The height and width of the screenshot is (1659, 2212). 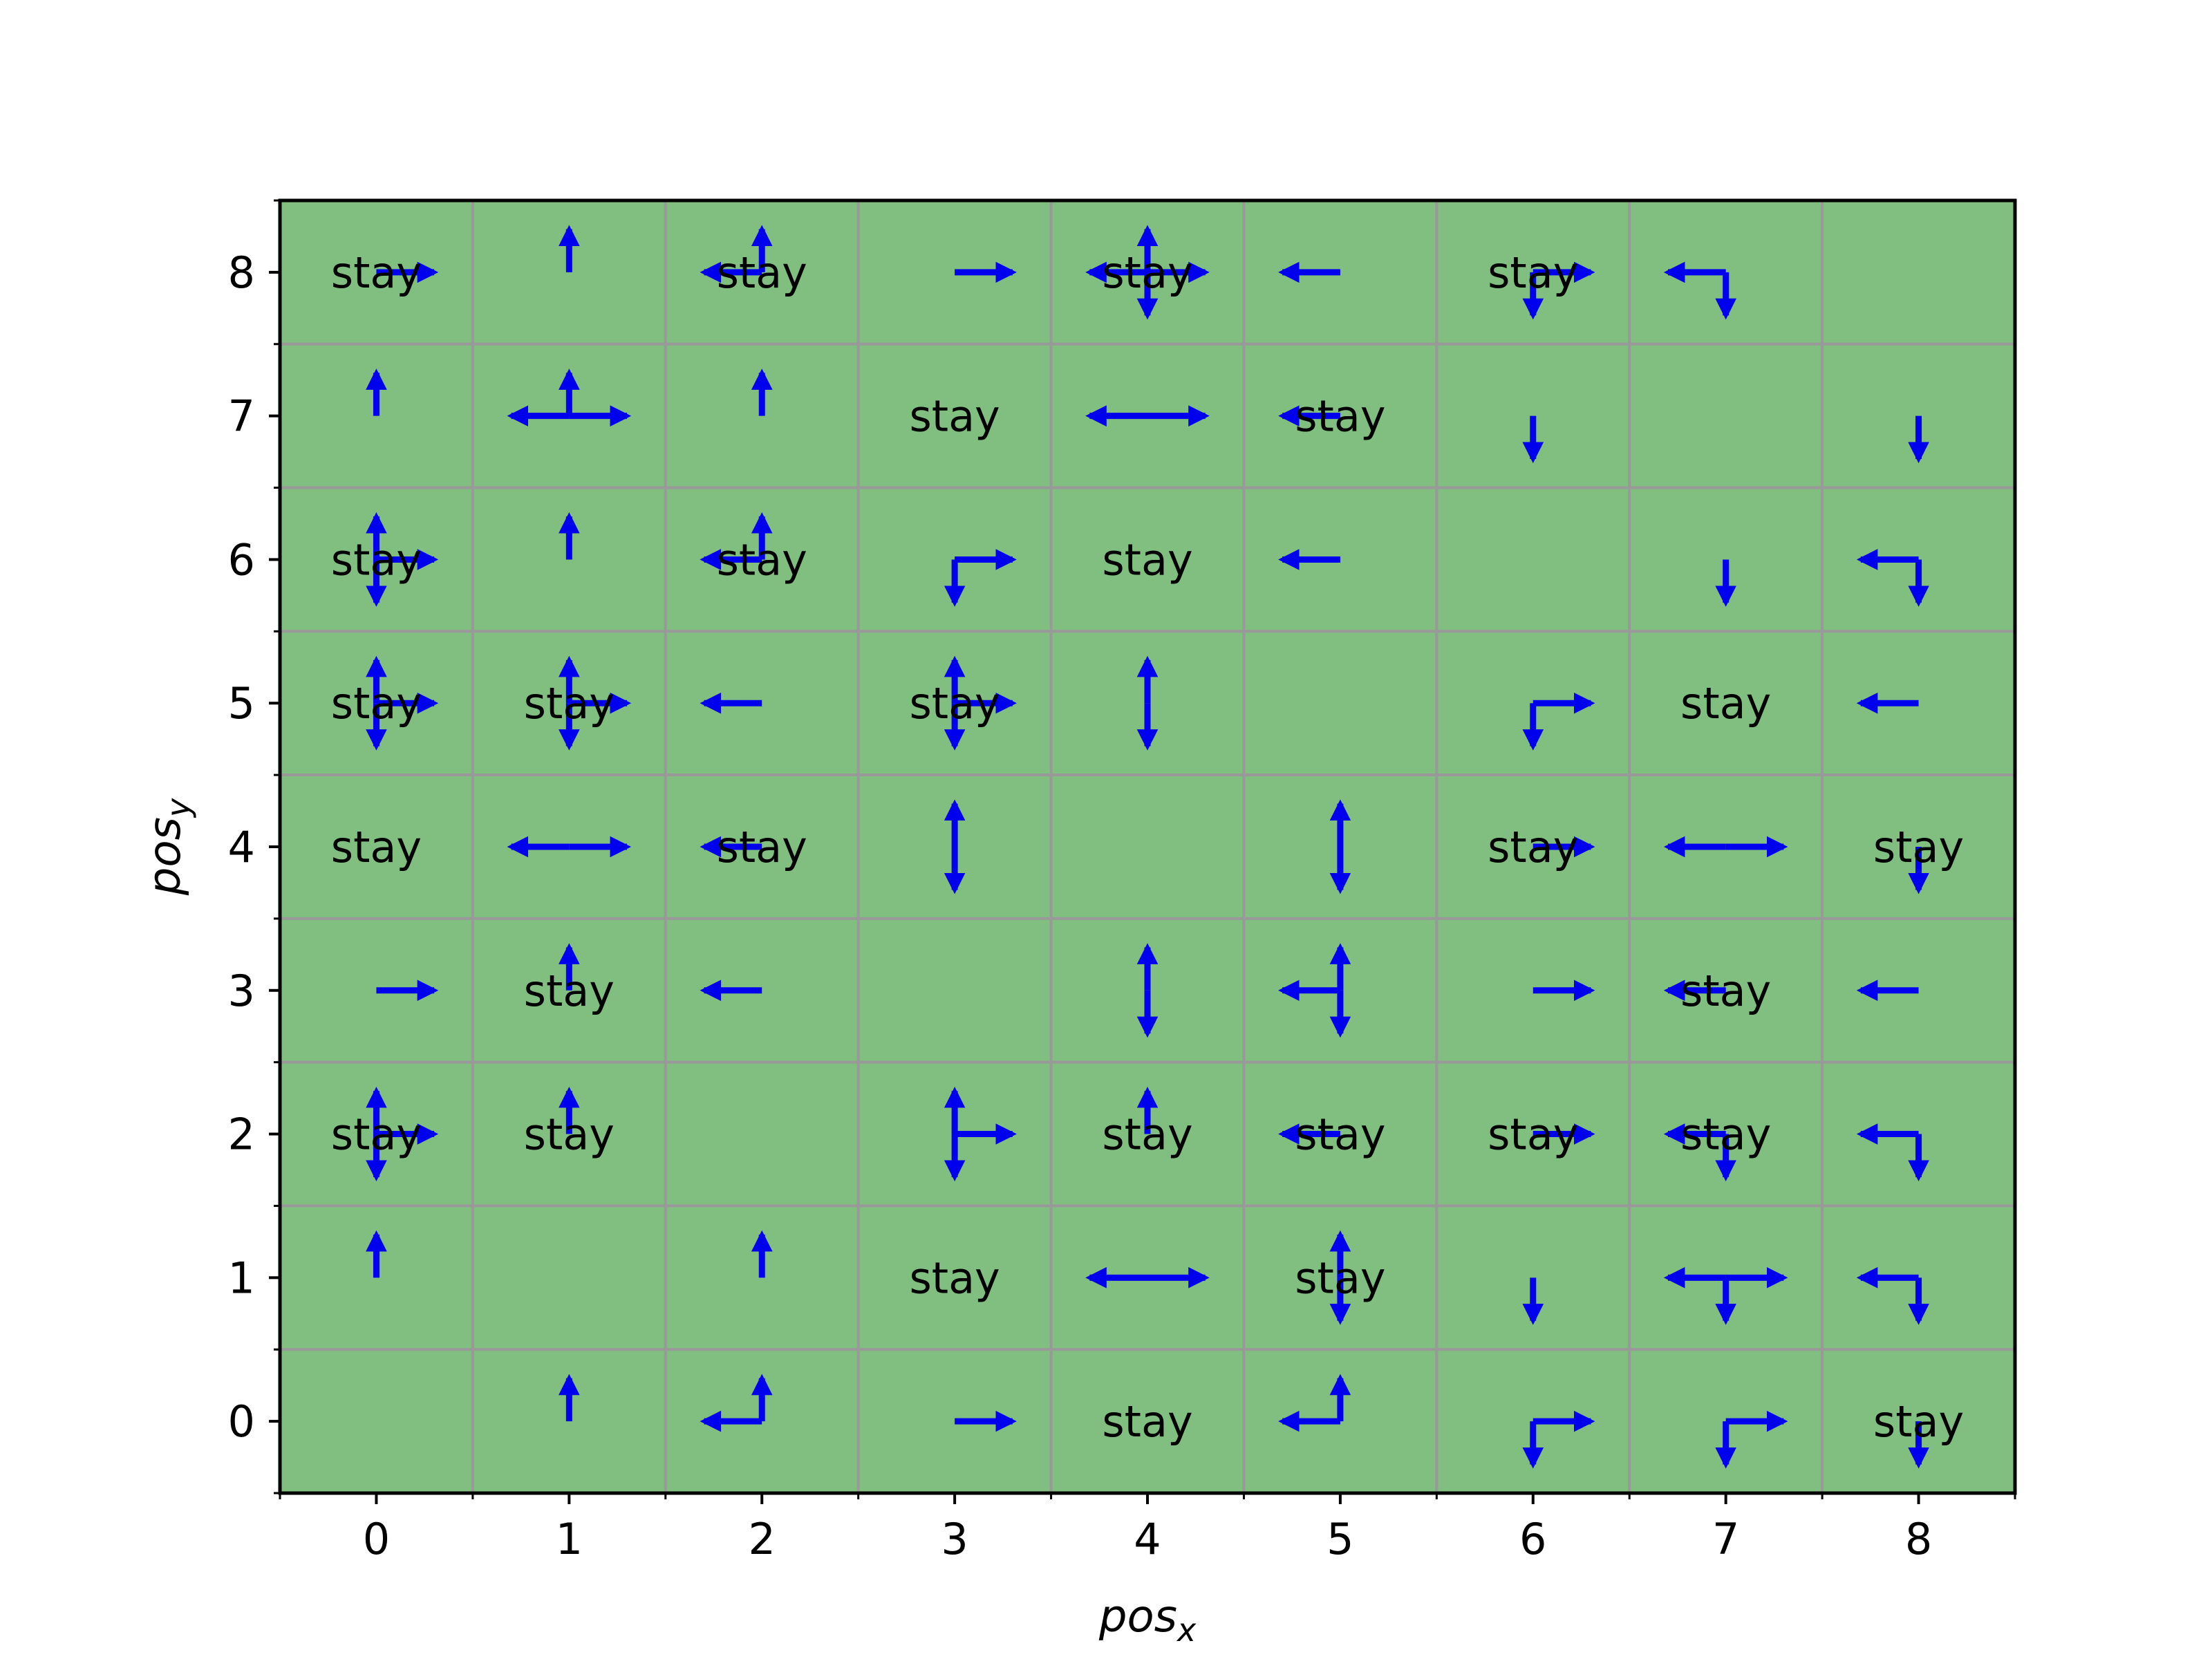 What do you see at coordinates (1340, 1539) in the screenshot?
I see `x-tick-label-5: 5` at bounding box center [1340, 1539].